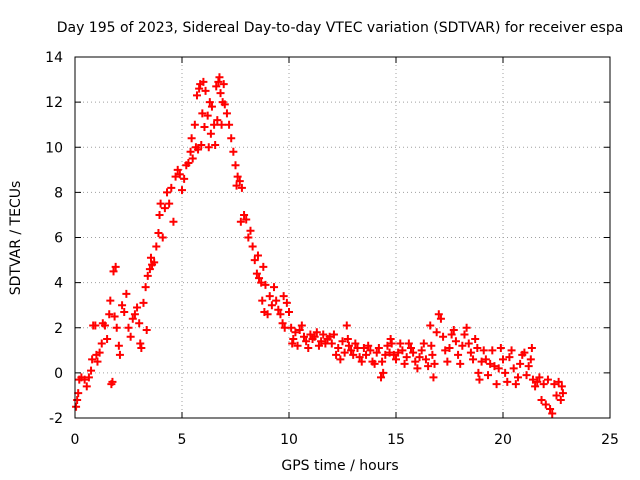 This screenshot has width=640, height=480. What do you see at coordinates (54, 58) in the screenshot?
I see `y-tick-label: 14` at bounding box center [54, 58].